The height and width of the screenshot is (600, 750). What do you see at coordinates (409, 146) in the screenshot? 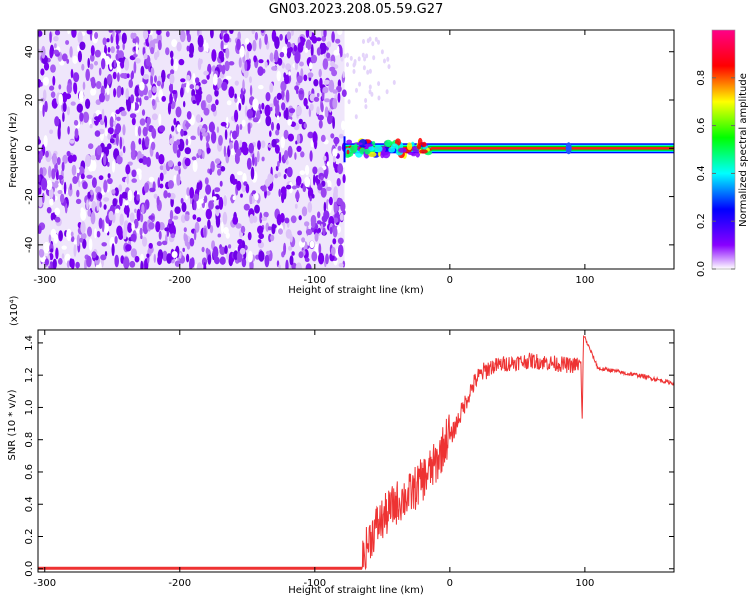
I see `signal-blob` at bounding box center [409, 146].